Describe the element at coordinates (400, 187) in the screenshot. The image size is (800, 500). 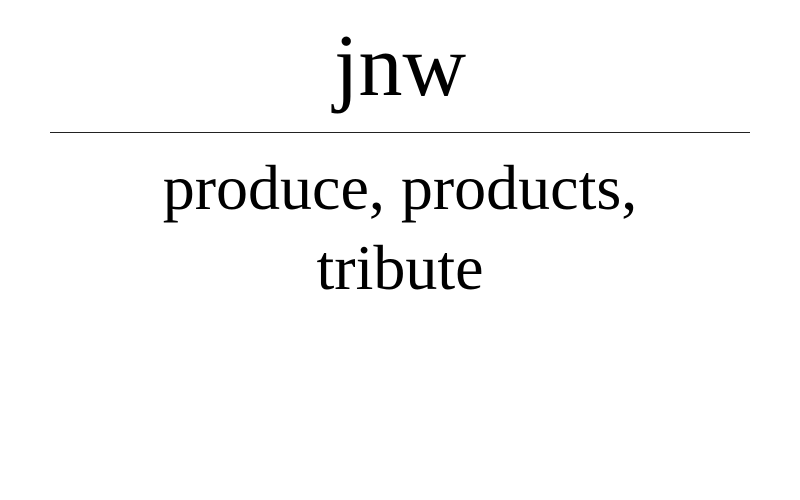
I see `tagline-line-1: produce, products,` at that location.